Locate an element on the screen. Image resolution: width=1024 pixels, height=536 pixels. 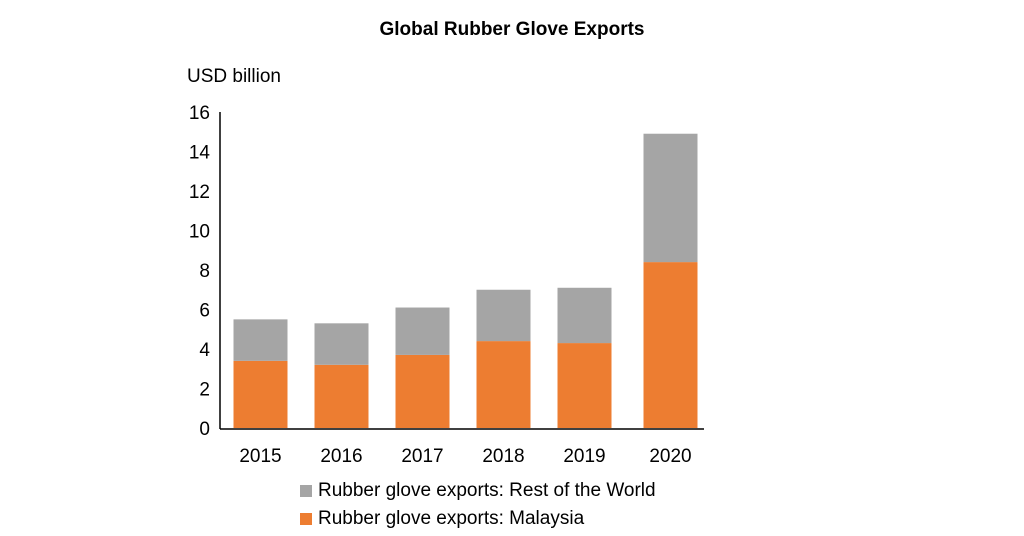
y-tick-label: 16 is located at coordinates (199, 113).